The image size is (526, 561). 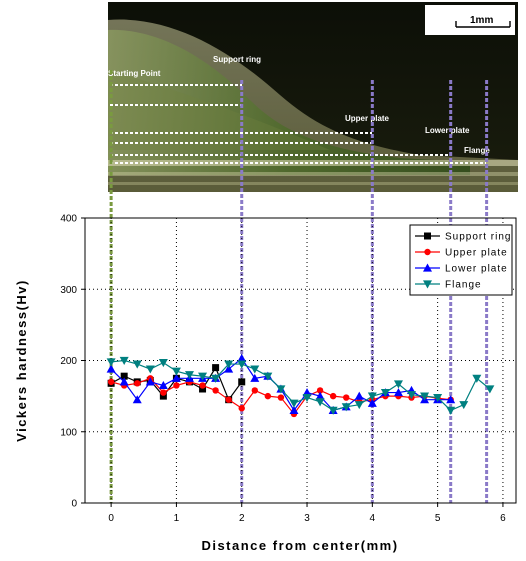 I want to click on legend-label: Upper plate, so click(x=476, y=253).